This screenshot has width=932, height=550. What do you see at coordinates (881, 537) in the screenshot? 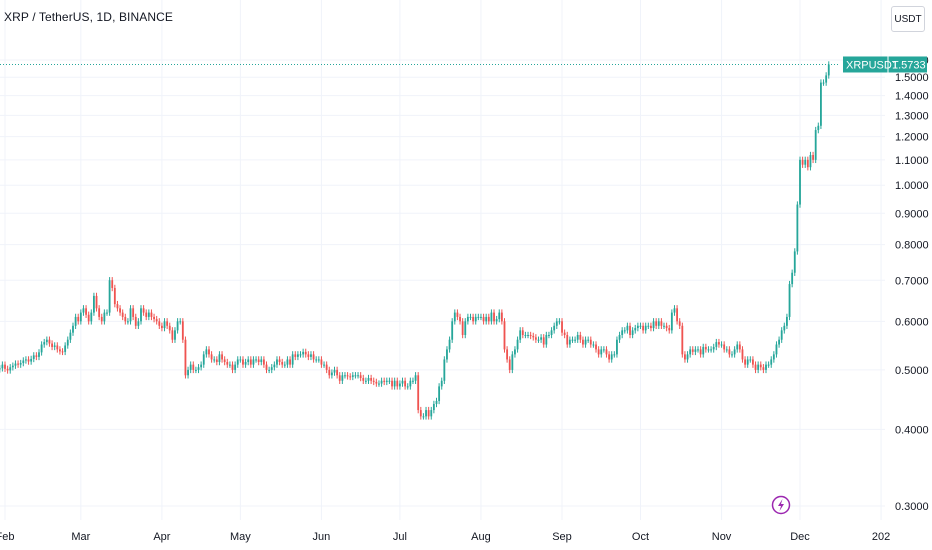
I see `x-tick-label: 202` at bounding box center [881, 537].